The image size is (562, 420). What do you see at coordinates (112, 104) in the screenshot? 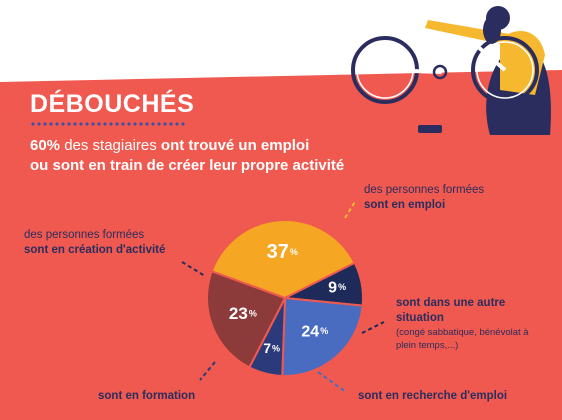
I see `section-title: DÉBOUCHÉS` at bounding box center [112, 104].